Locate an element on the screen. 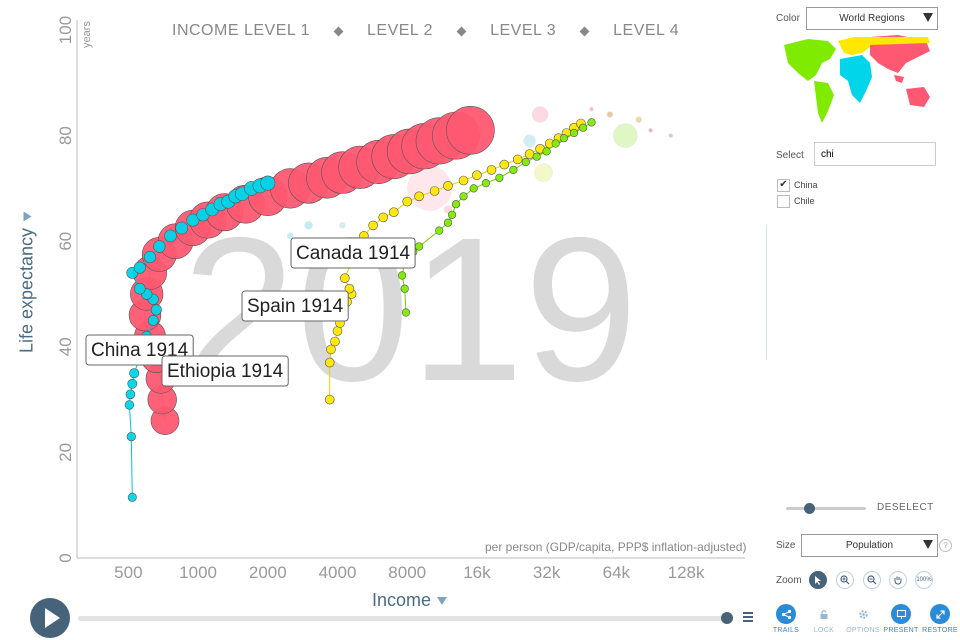  country-search-input is located at coordinates (875, 154).